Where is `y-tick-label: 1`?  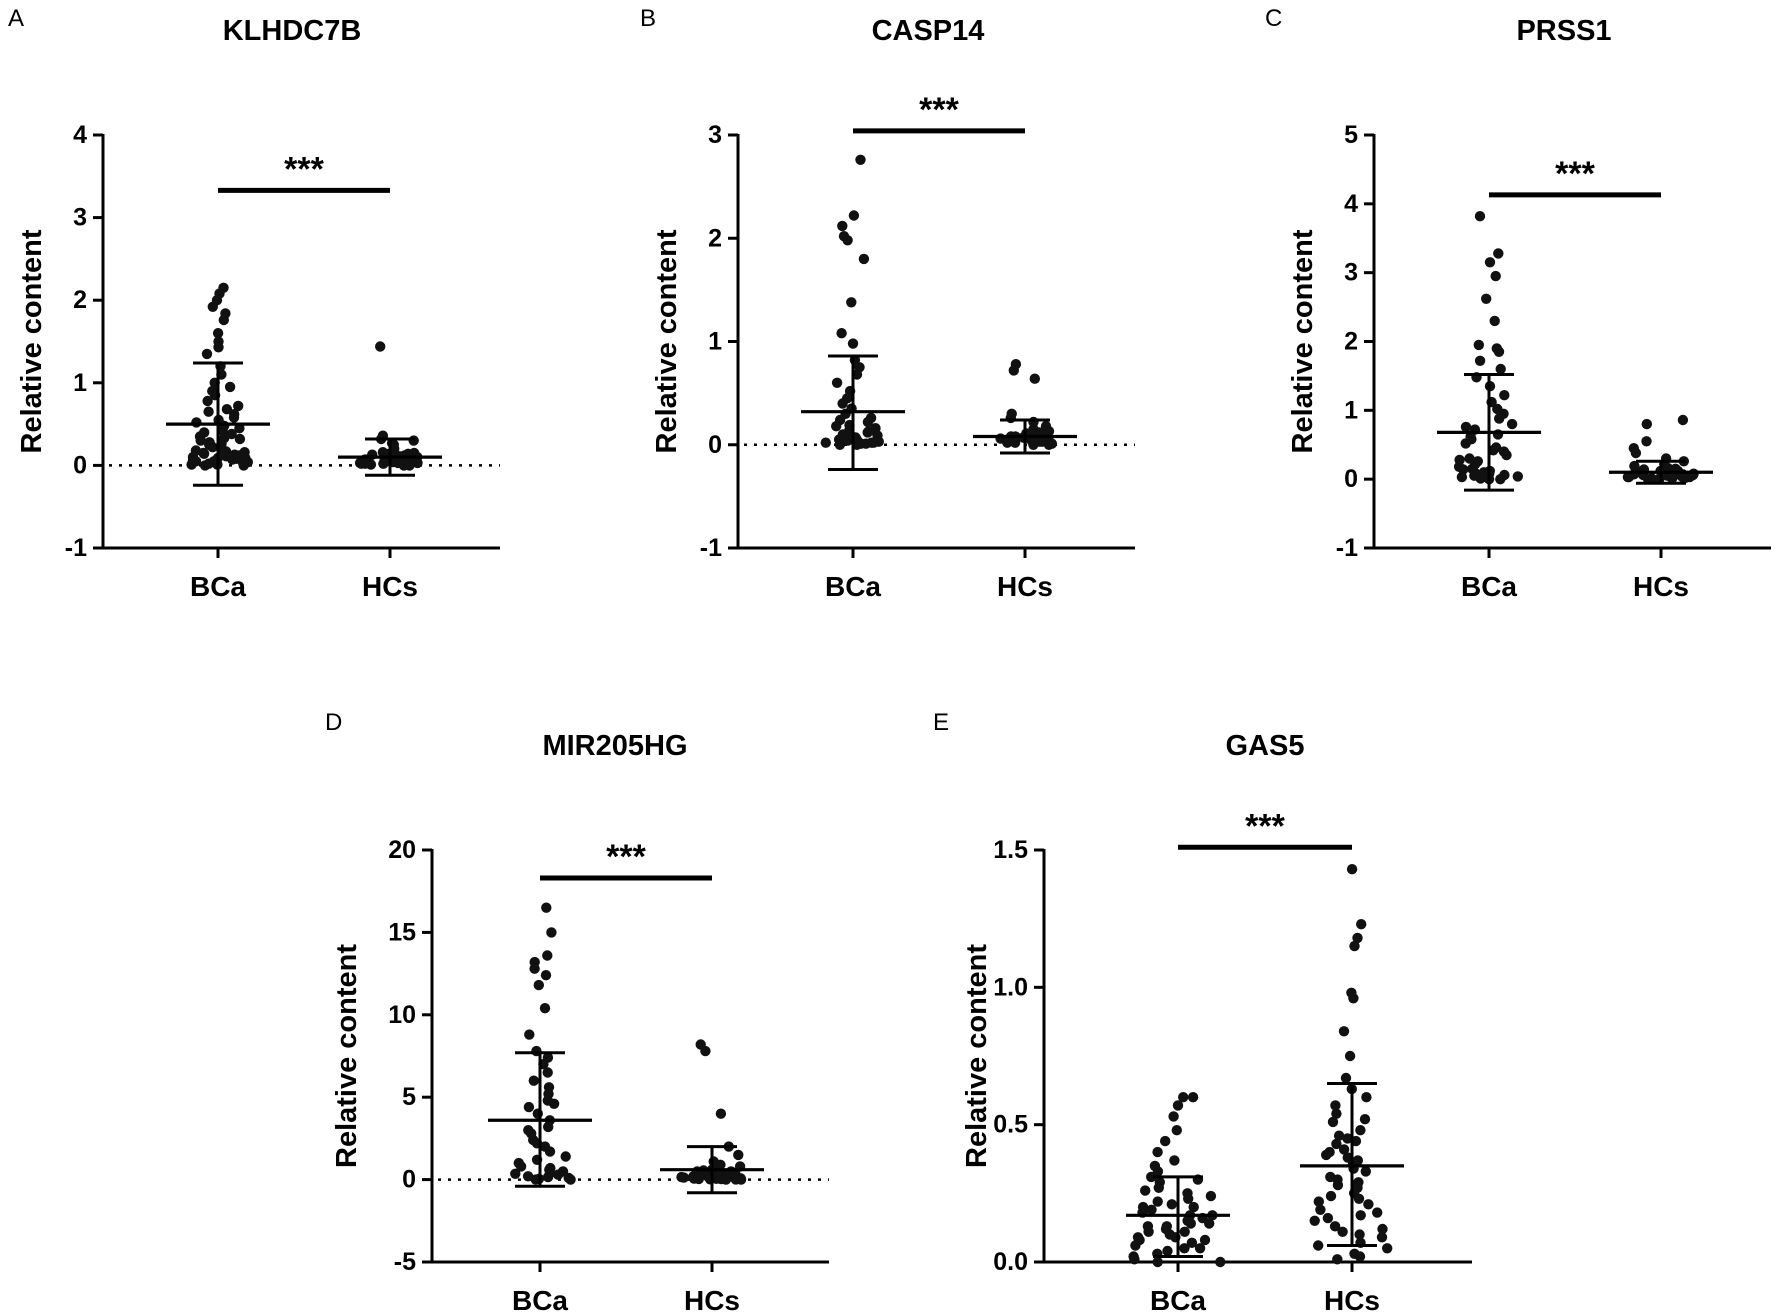
y-tick-label: 1 is located at coordinates (1351, 410).